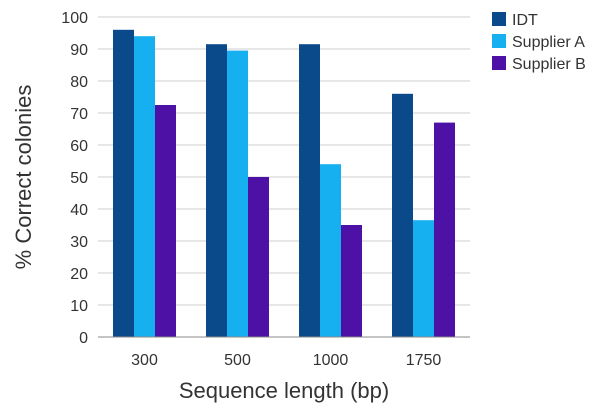 The width and height of the screenshot is (610, 415). What do you see at coordinates (499, 63) in the screenshot?
I see `legend-swatch-supplier-b` at bounding box center [499, 63].